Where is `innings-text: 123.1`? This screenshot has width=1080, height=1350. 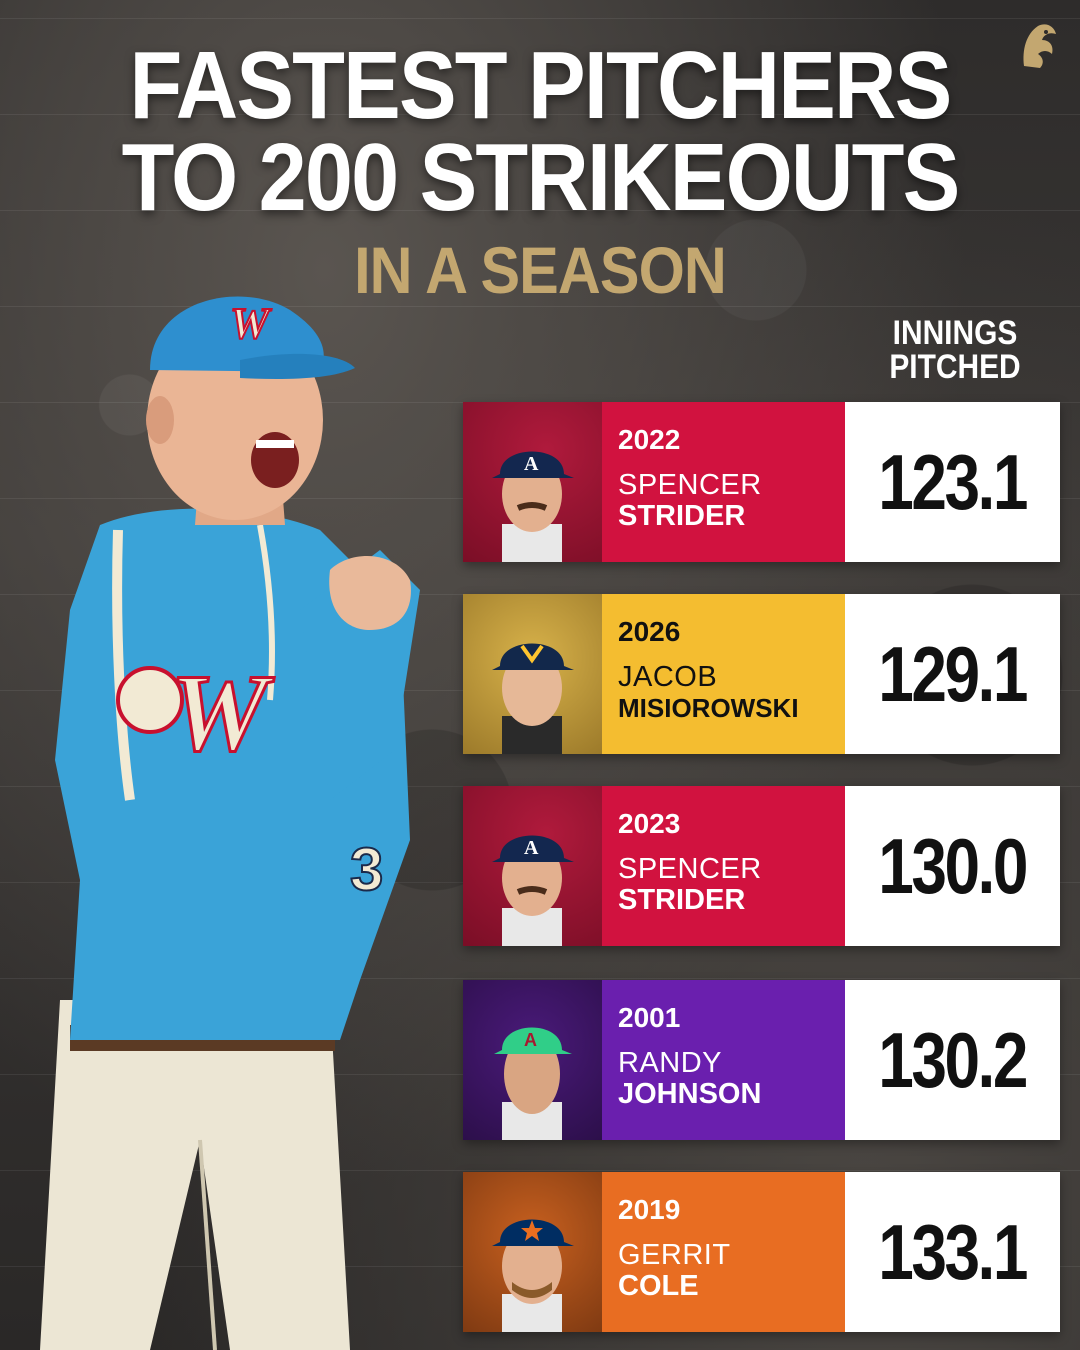 innings-text: 123.1 is located at coordinates (953, 481).